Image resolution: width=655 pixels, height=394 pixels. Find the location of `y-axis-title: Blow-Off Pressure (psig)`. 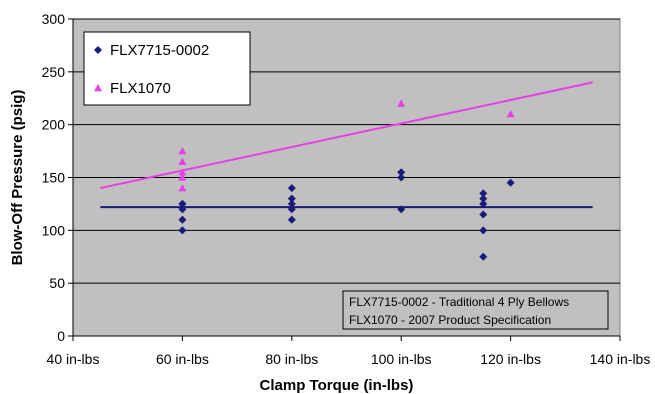

y-axis-title: Blow-Off Pressure (psig) is located at coordinates (17, 178).